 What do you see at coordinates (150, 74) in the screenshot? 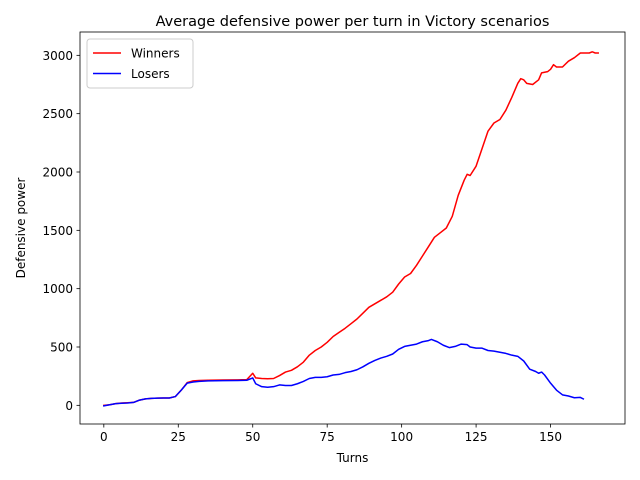
I see `legend-label-losers: Losers` at bounding box center [150, 74].